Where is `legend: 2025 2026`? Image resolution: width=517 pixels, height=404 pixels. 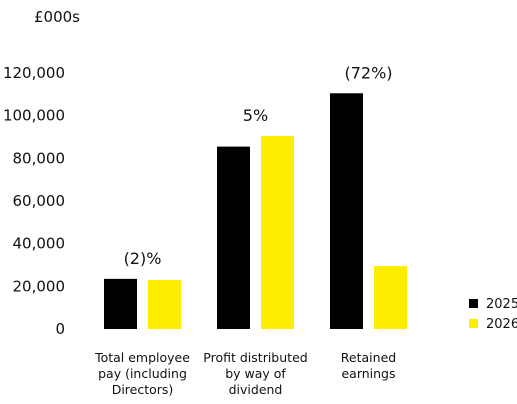 legend: 2025 2026 is located at coordinates (493, 314).